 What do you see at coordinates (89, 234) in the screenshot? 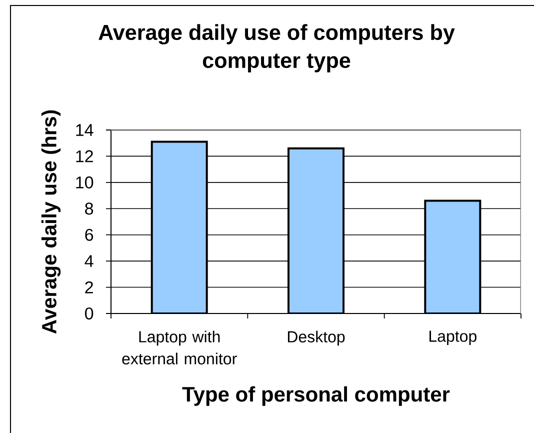
I see `y-tick-label: 6` at bounding box center [89, 234].